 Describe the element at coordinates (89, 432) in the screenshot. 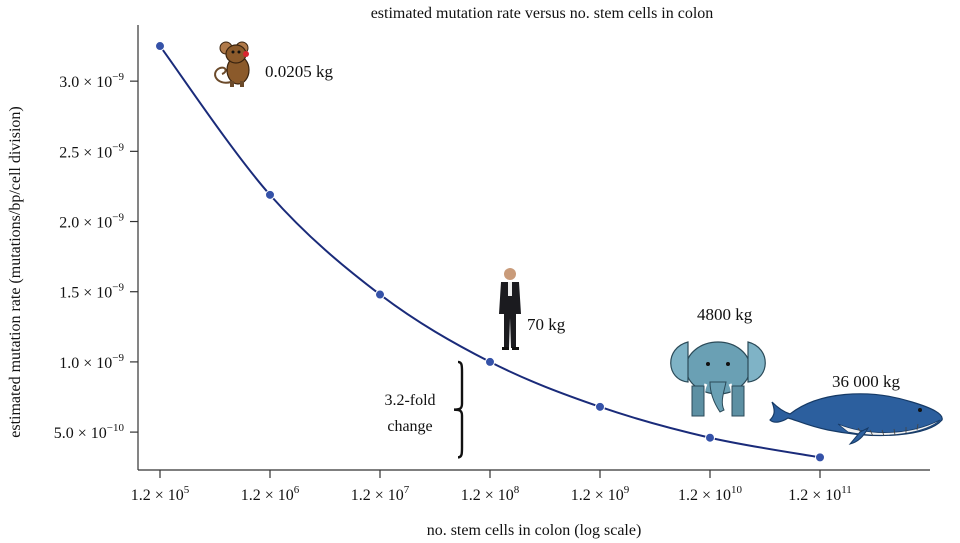

I see `y-tick-label: 5.0 × 10⁻¹⁰` at that location.